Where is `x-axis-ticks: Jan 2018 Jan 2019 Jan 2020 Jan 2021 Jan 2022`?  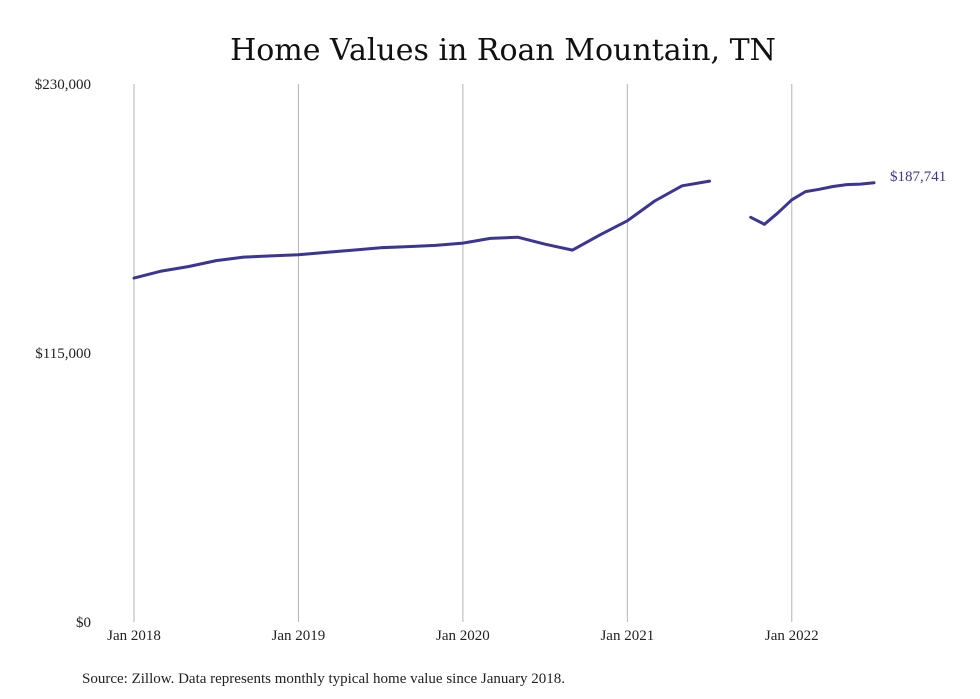
x-axis-ticks: Jan 2018 Jan 2019 Jan 2020 Jan 2021 Jan 2022 is located at coordinates (463, 636).